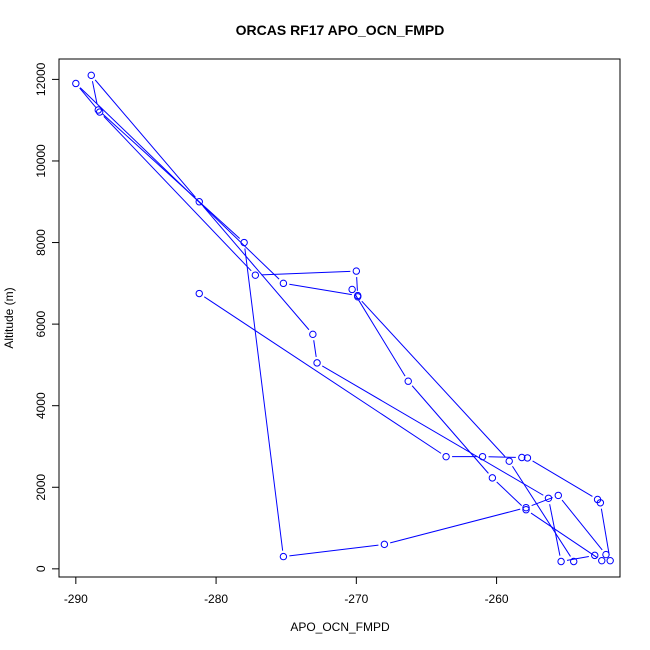 The height and width of the screenshot is (650, 650). Describe the element at coordinates (340, 627) in the screenshot. I see `x-axis-label: APO_OCN_FMPD` at that location.